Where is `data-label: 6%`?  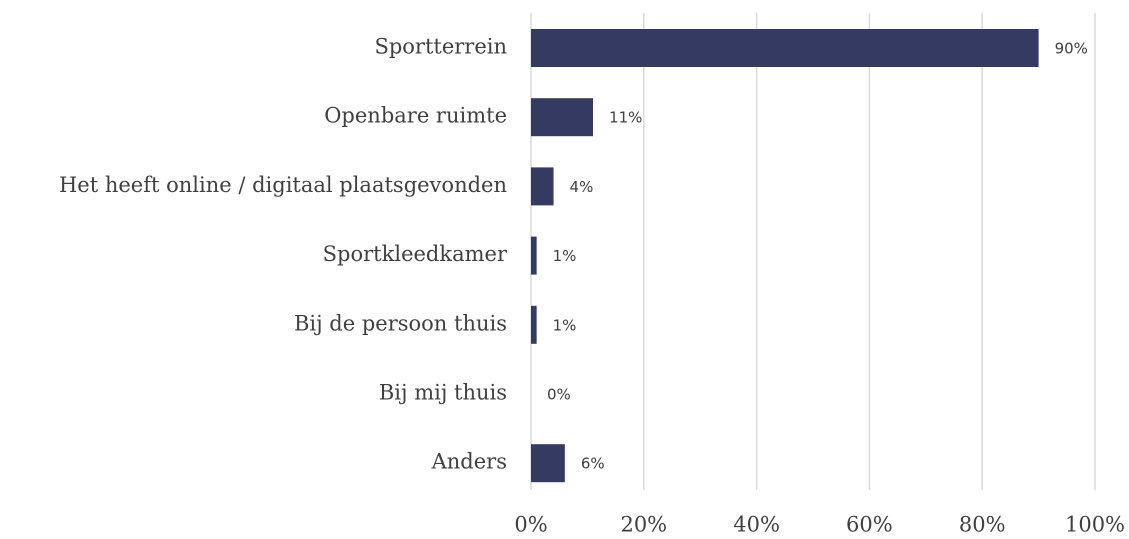
data-label: 6% is located at coordinates (593, 464).